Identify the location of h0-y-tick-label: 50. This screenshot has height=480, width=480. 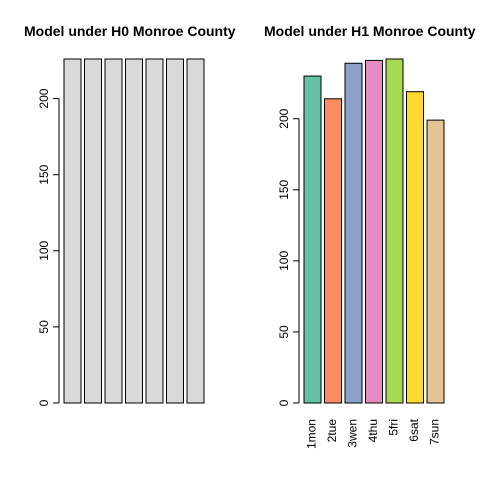
(44, 327).